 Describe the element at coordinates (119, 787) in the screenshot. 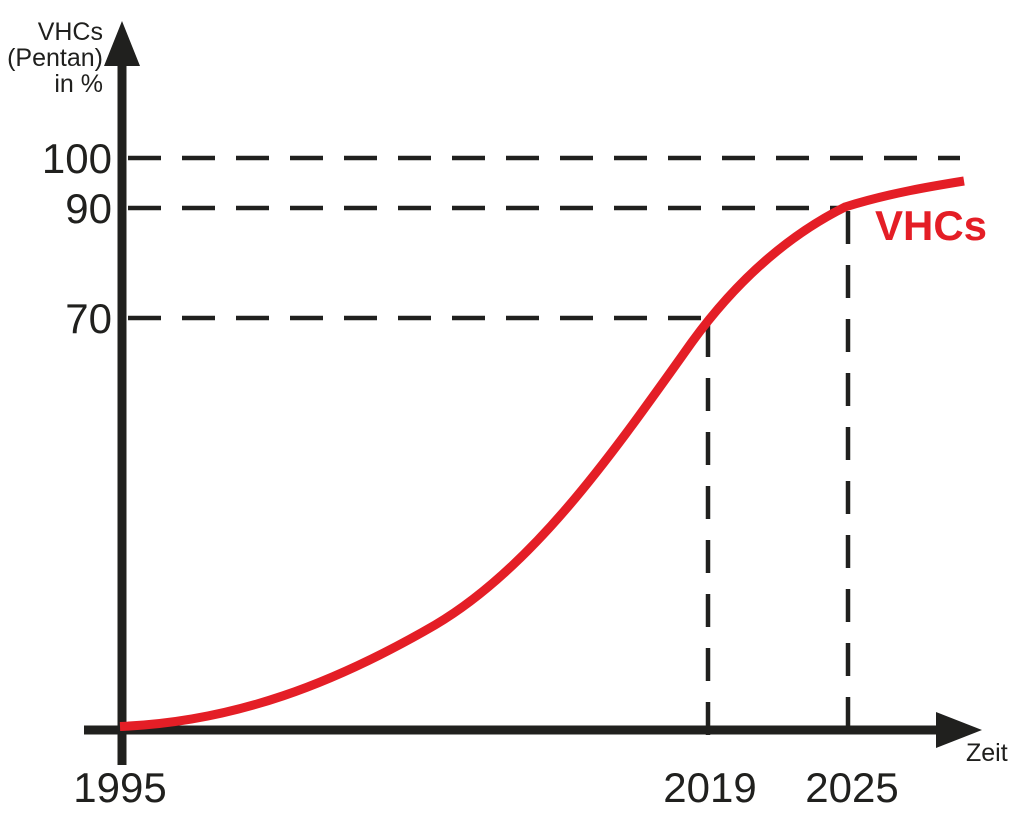

I see `x-tick-label-1995: 1995` at that location.